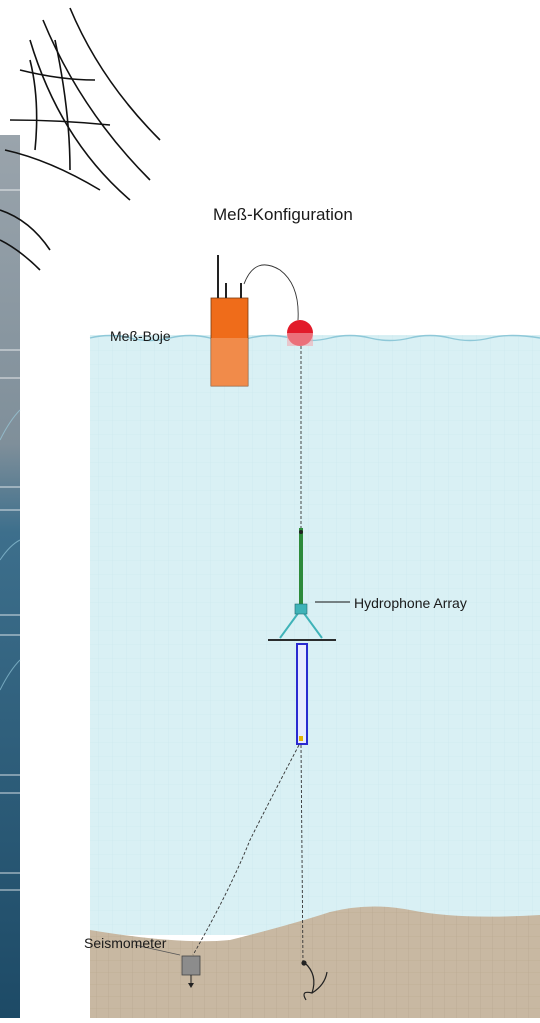 The height and width of the screenshot is (1023, 540). What do you see at coordinates (246, 850) in the screenshot?
I see `seismometer-cable` at bounding box center [246, 850].